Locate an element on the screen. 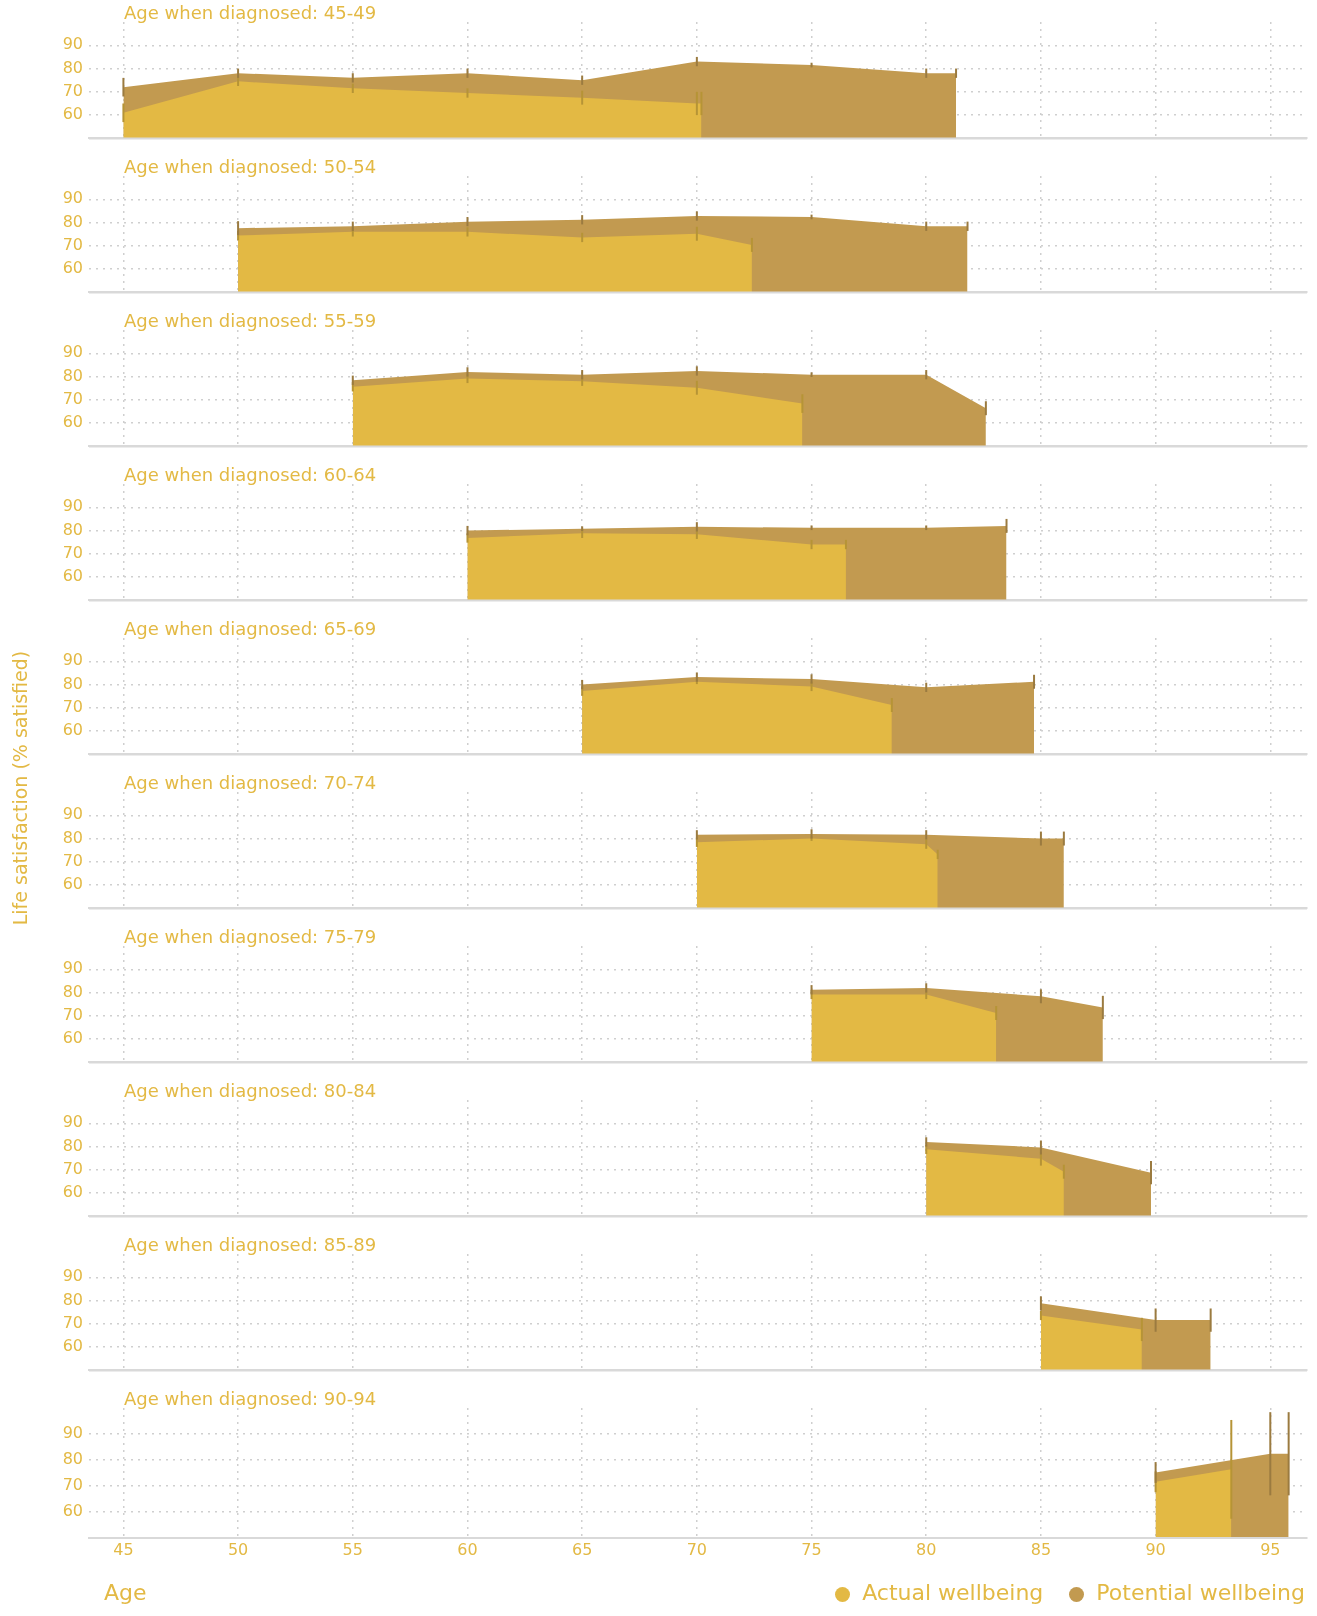 Image resolution: width=1317 pixels, height=1616 pixels. chart-title: Age when diagnosed: 70-74 is located at coordinates (250, 782).